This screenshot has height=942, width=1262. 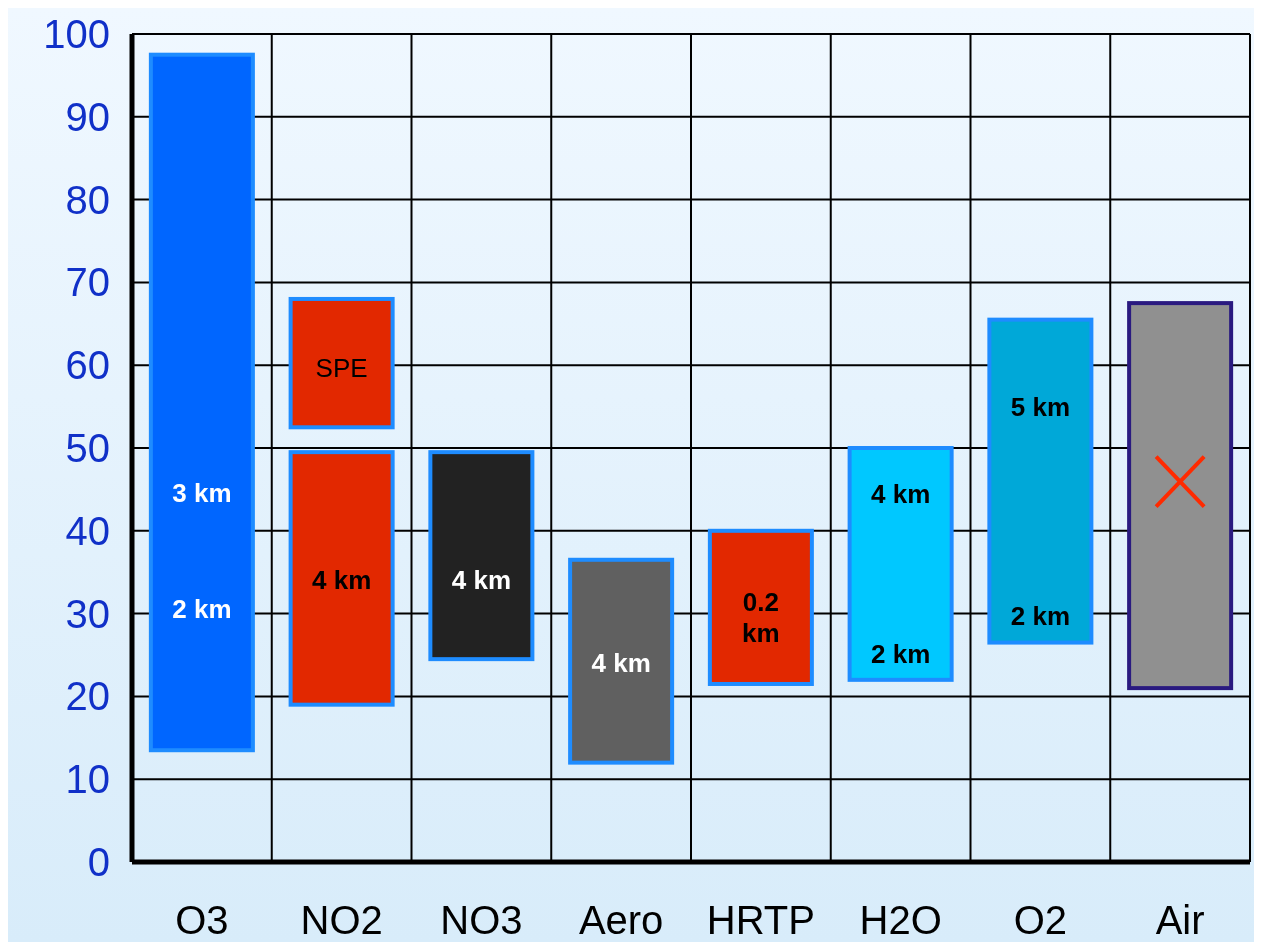 What do you see at coordinates (481, 920) in the screenshot?
I see `x-tick-label: NO3` at bounding box center [481, 920].